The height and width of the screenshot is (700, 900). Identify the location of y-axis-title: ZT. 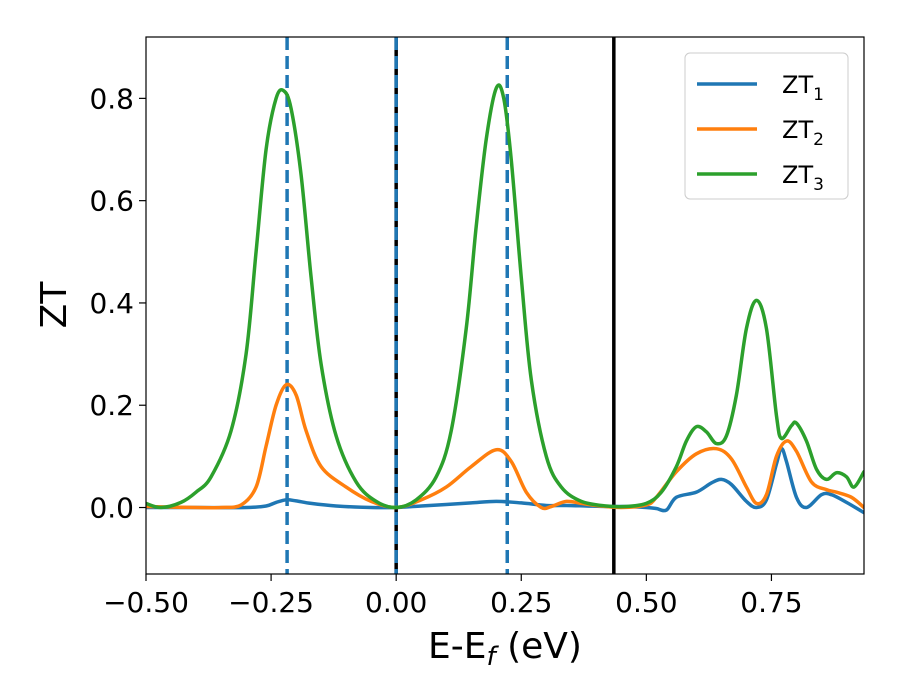
(54, 305).